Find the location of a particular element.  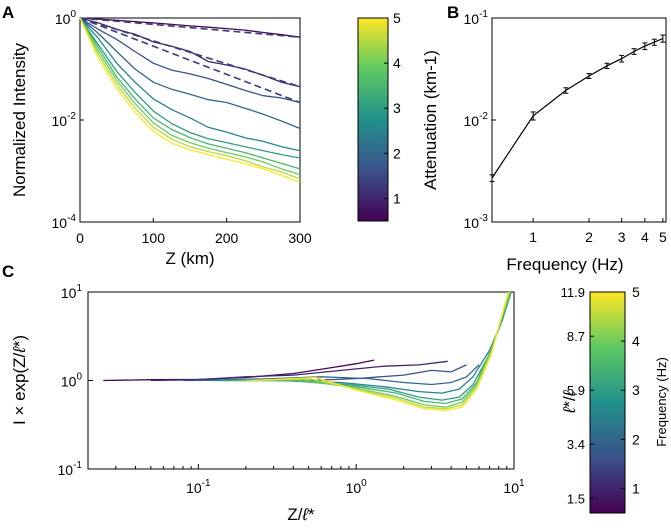

panel-b-x-tick-label: 2 is located at coordinates (589, 237).